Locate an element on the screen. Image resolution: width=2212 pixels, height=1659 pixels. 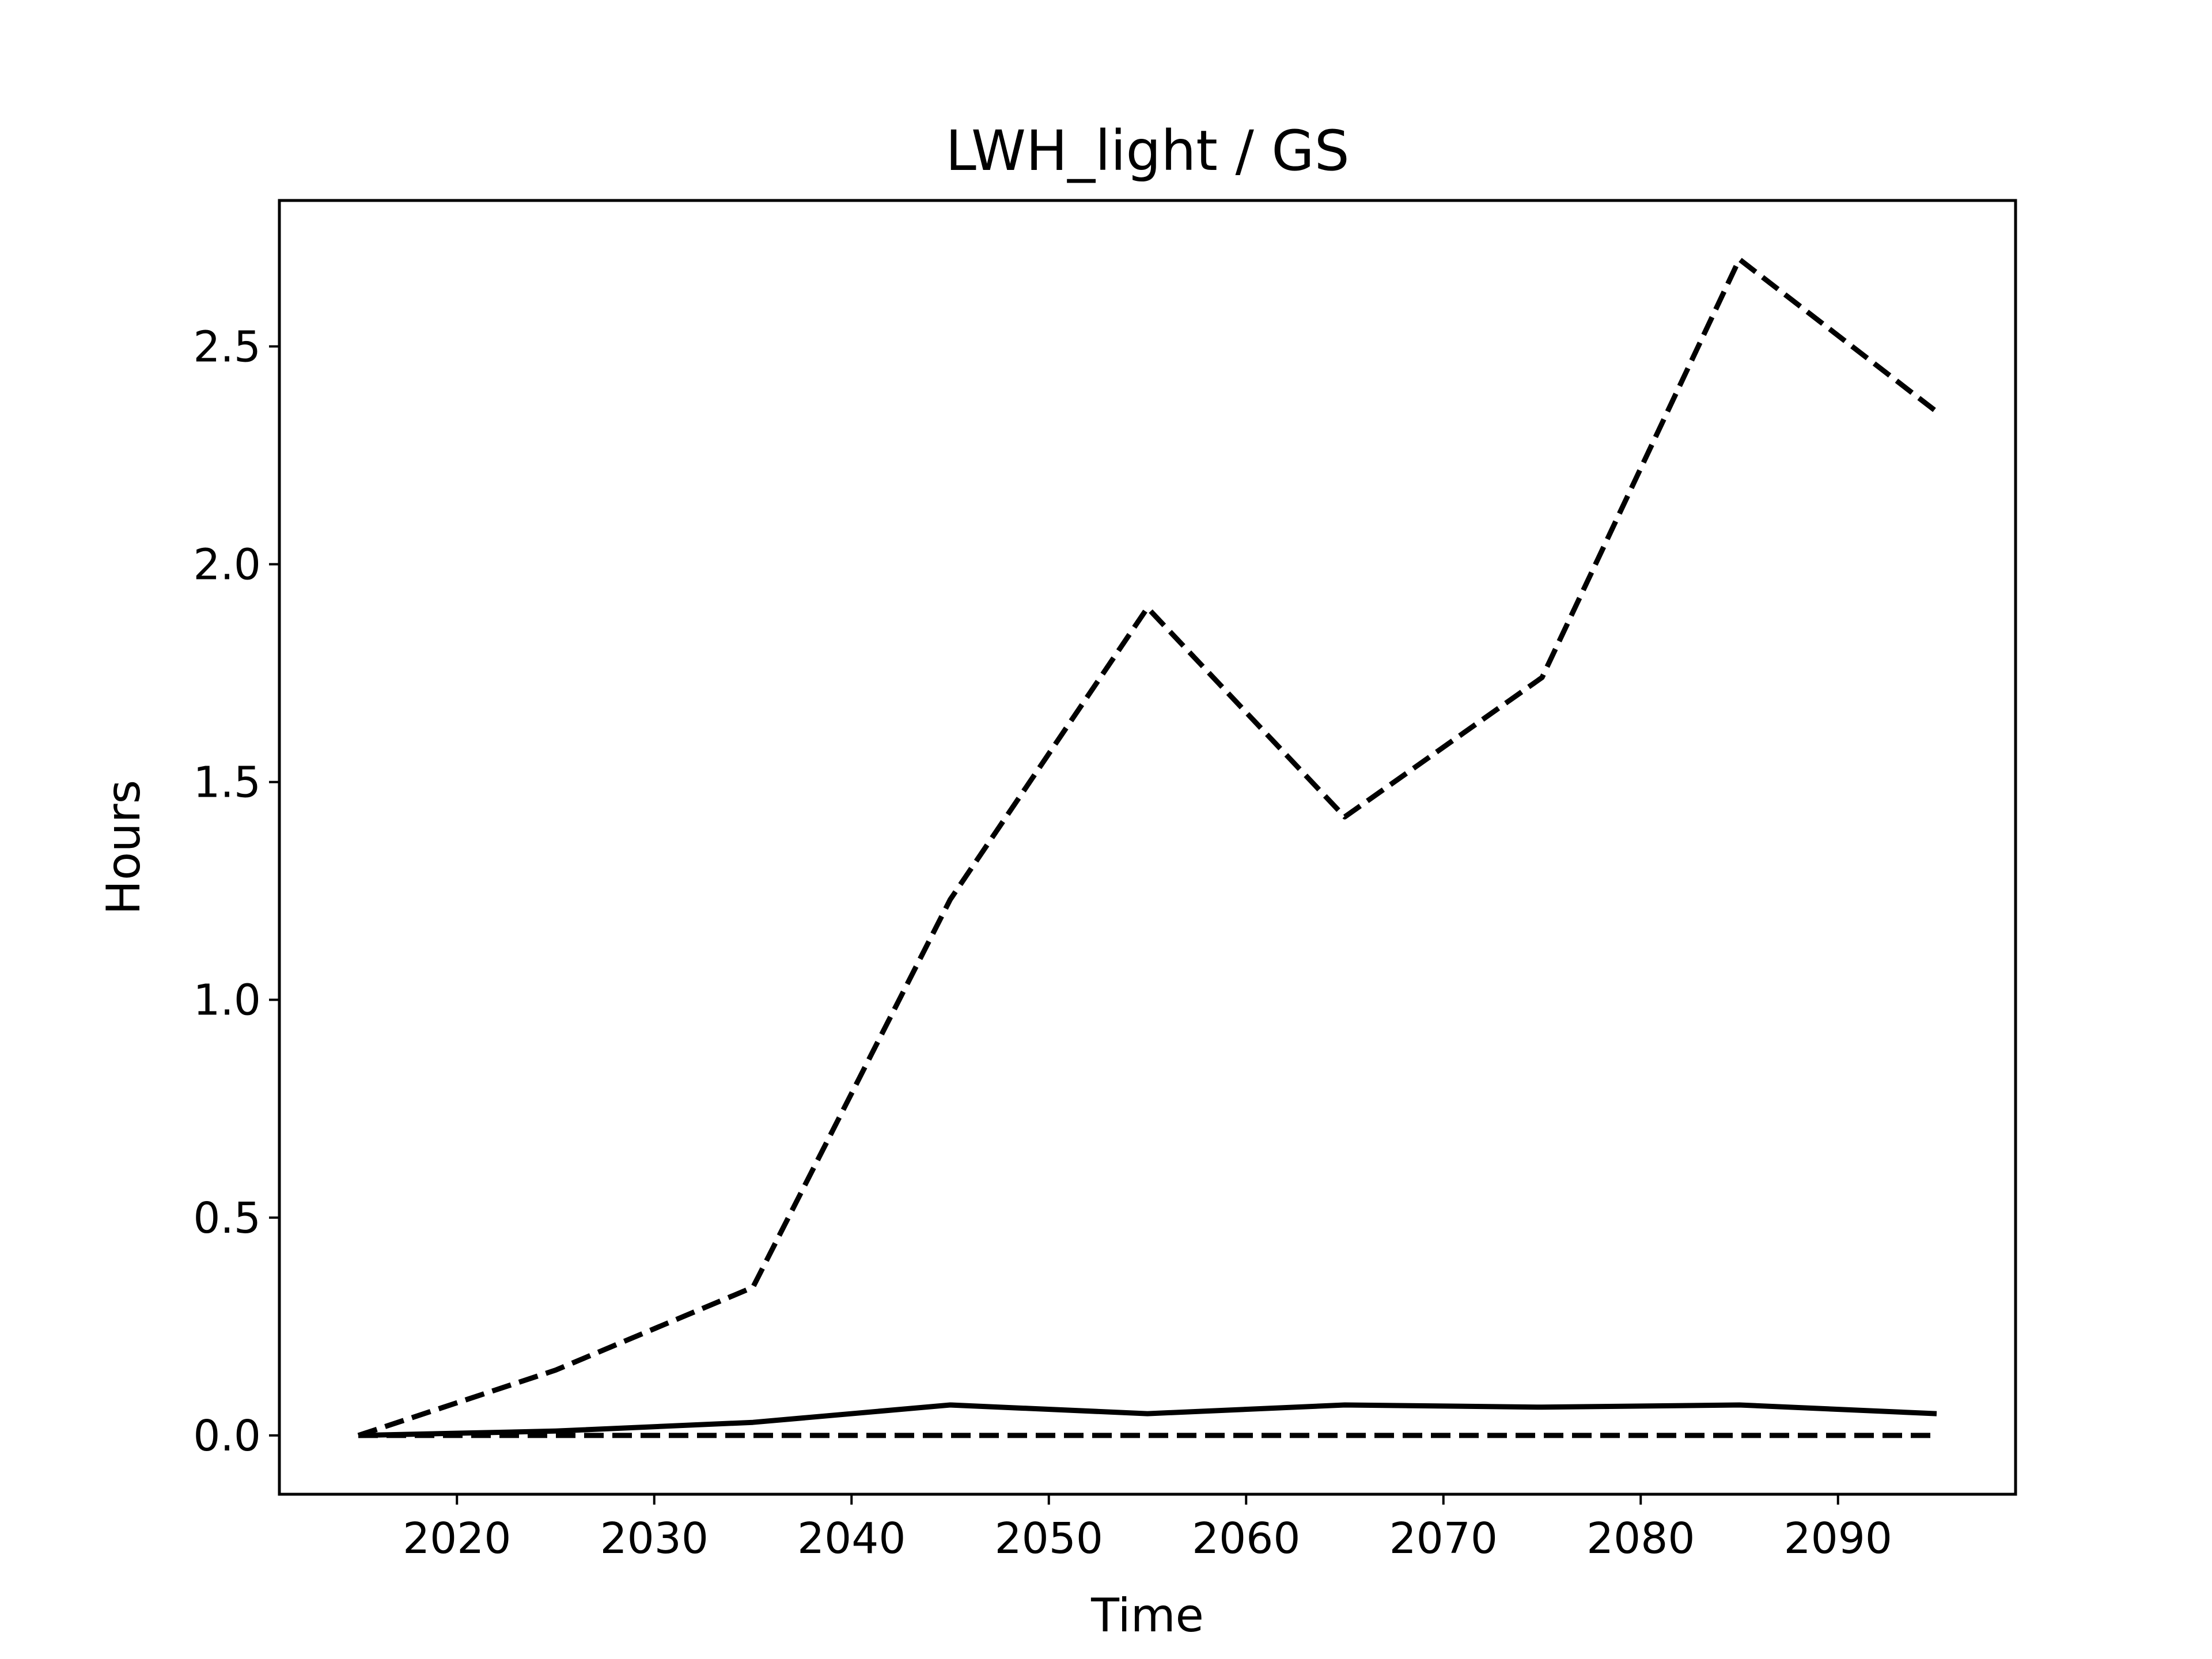
y-tick-label: 0.5 is located at coordinates (227, 1218).